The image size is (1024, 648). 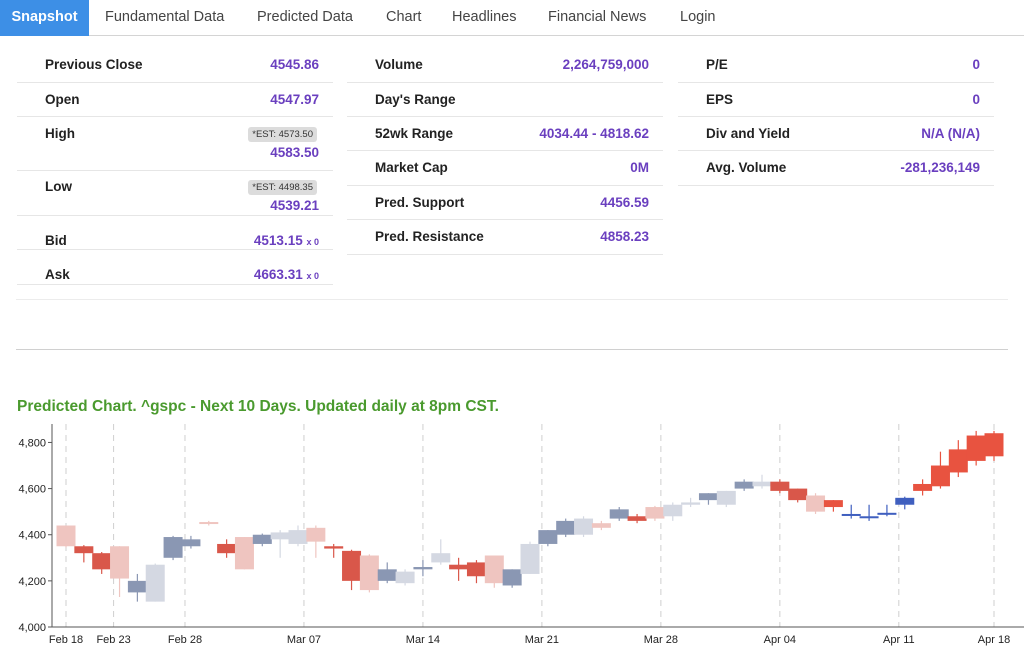 What do you see at coordinates (62, 99) in the screenshot?
I see `label-open: Open` at bounding box center [62, 99].